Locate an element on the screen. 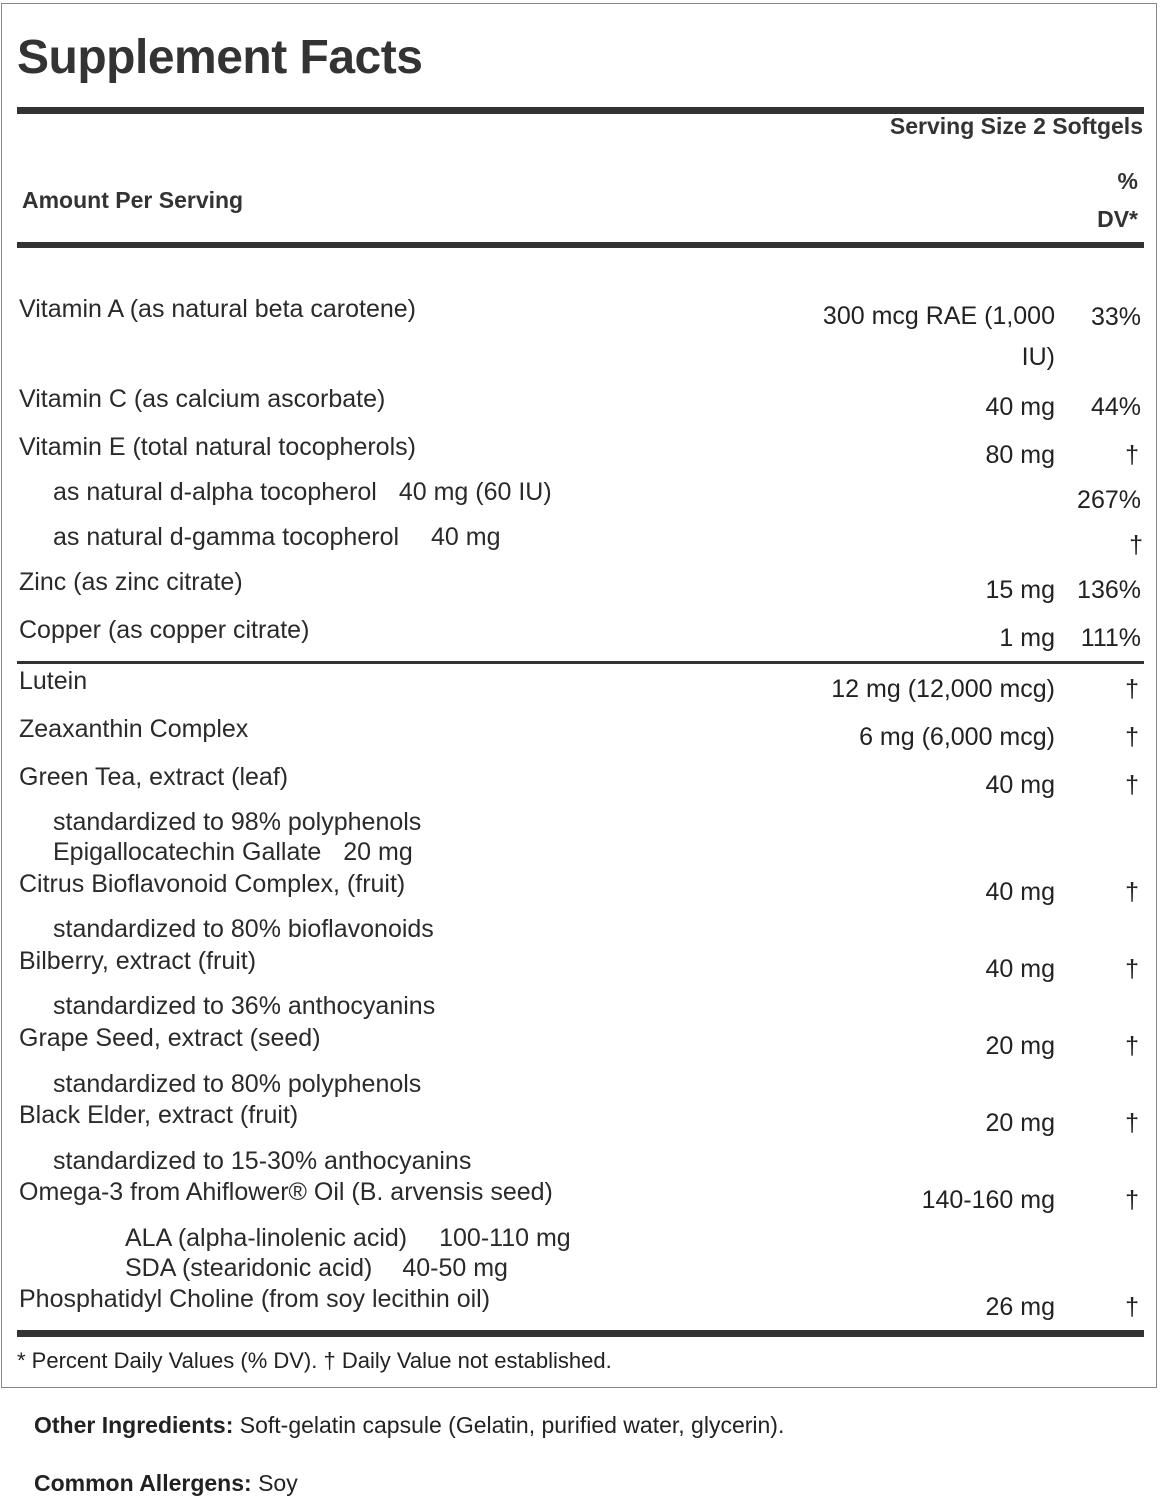 Image resolution: width=1161 pixels, height=1500 pixels. divider-thin is located at coordinates (580, 662).